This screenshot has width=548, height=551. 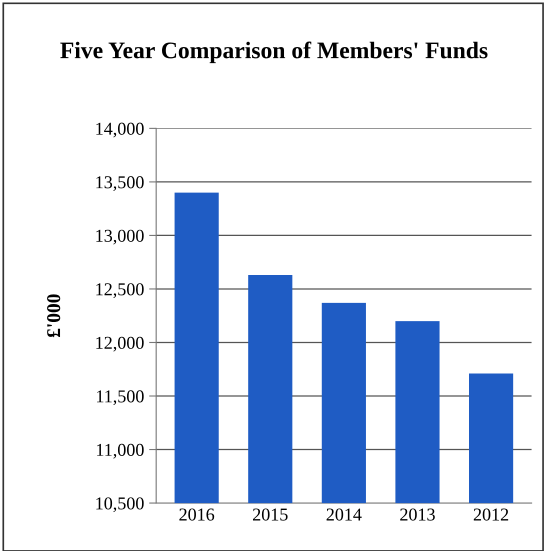 I want to click on x-tick-label: 2016, so click(x=196, y=514).